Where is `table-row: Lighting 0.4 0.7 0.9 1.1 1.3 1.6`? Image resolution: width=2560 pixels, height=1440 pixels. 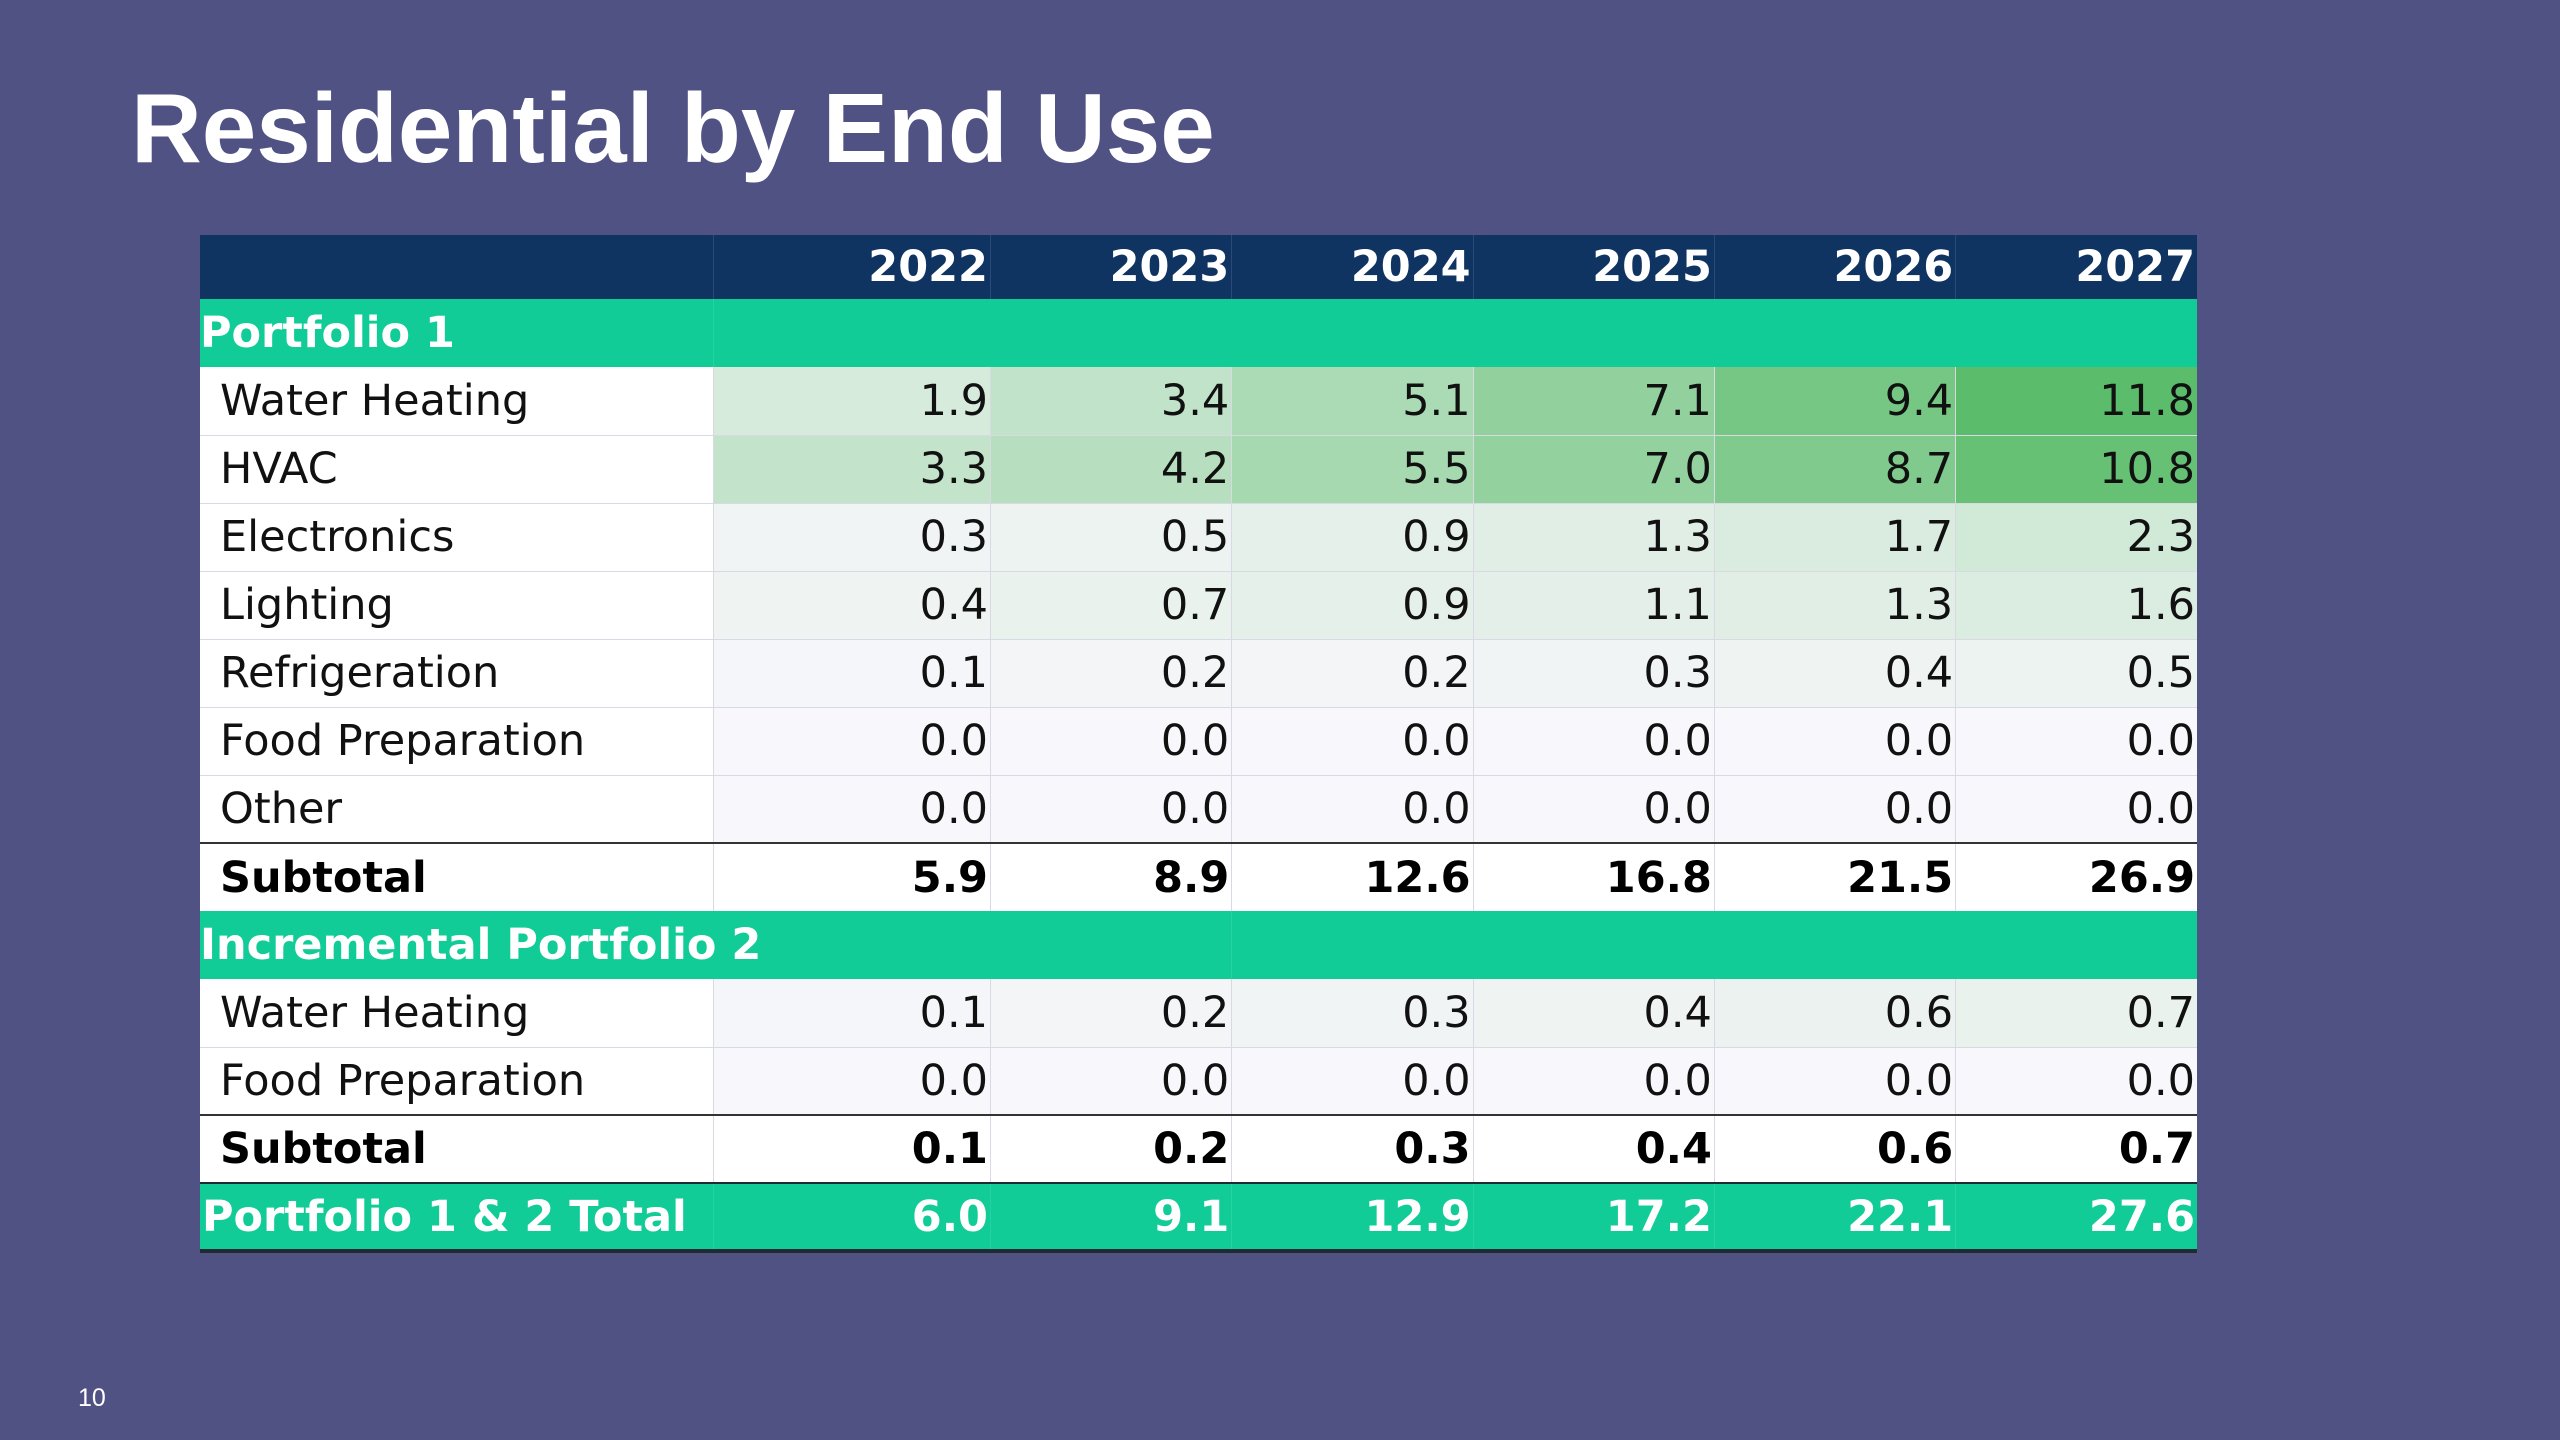
table-row: Lighting 0.4 0.7 0.9 1.1 1.3 1.6 is located at coordinates (1198, 605).